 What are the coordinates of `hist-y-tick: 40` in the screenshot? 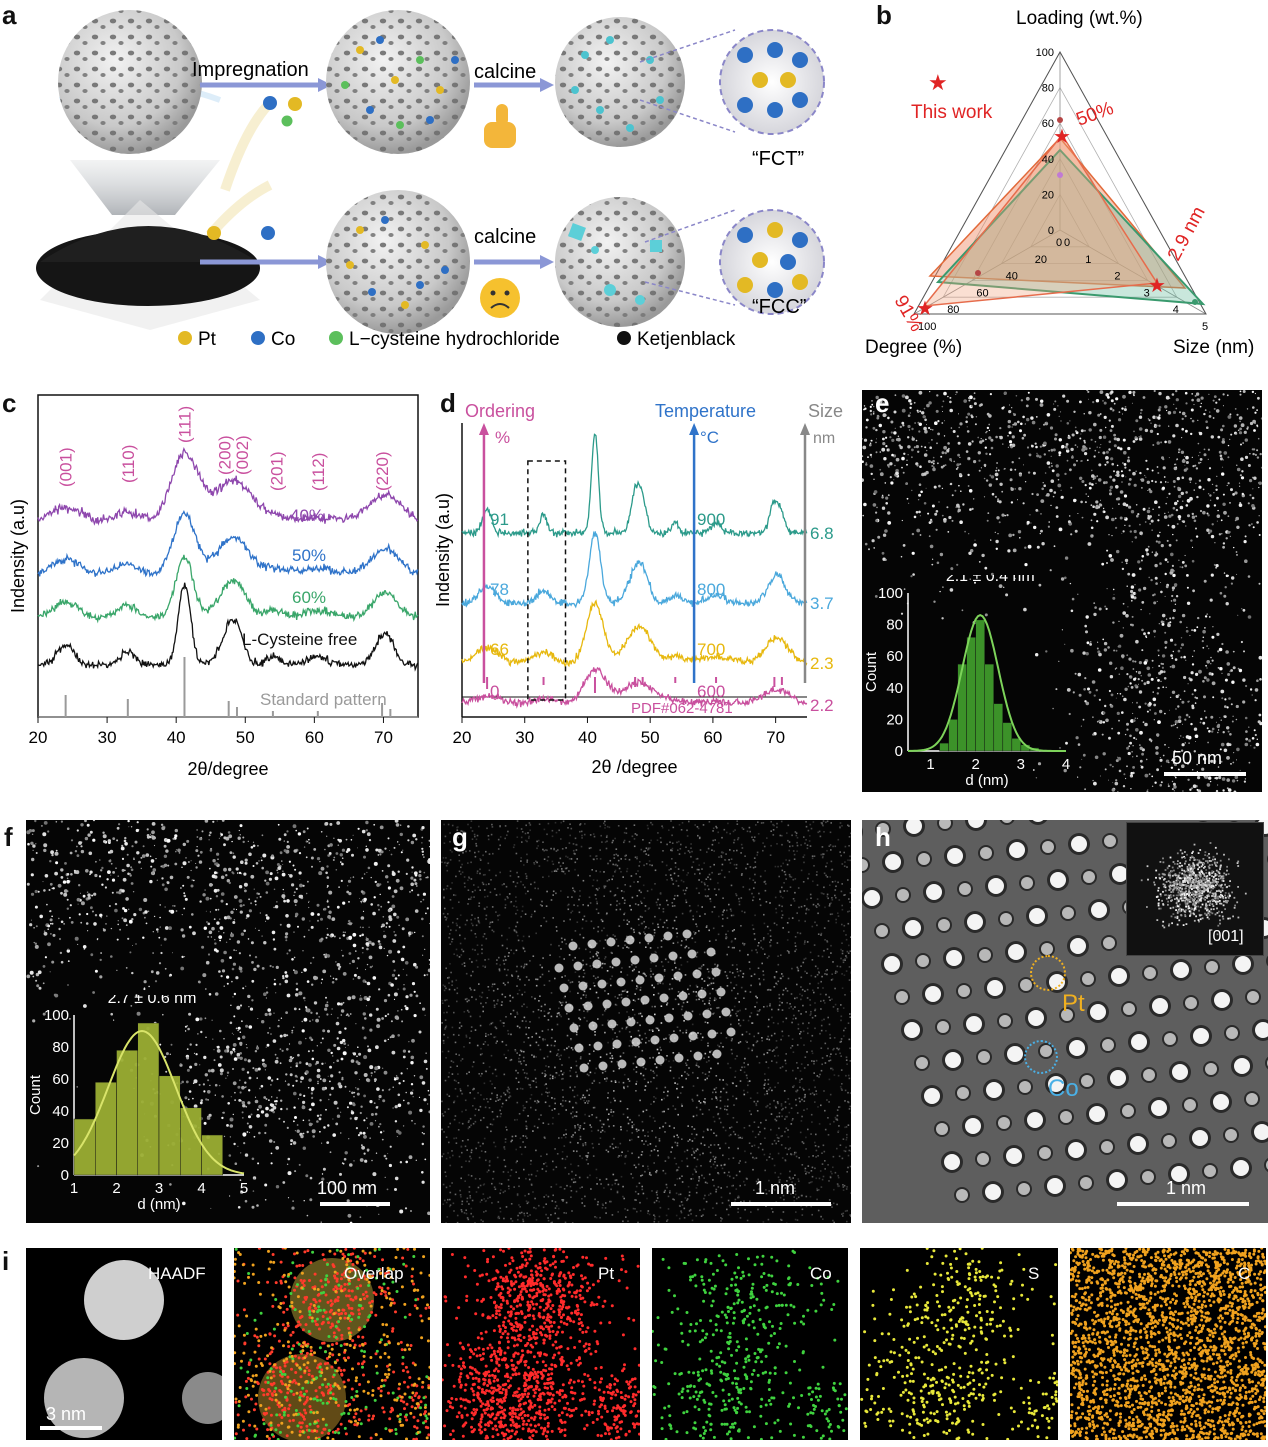 It's located at (60, 1111).